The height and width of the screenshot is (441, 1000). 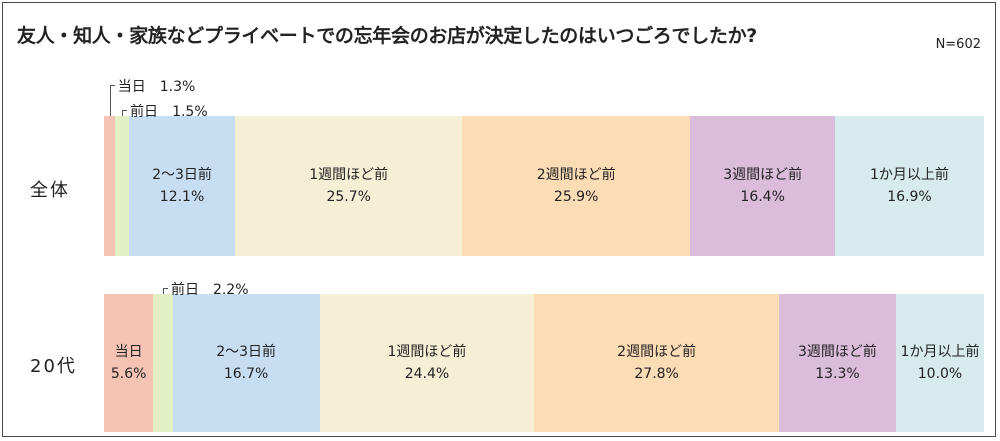 I want to click on callout-label: 前日 2.2%, so click(x=210, y=289).